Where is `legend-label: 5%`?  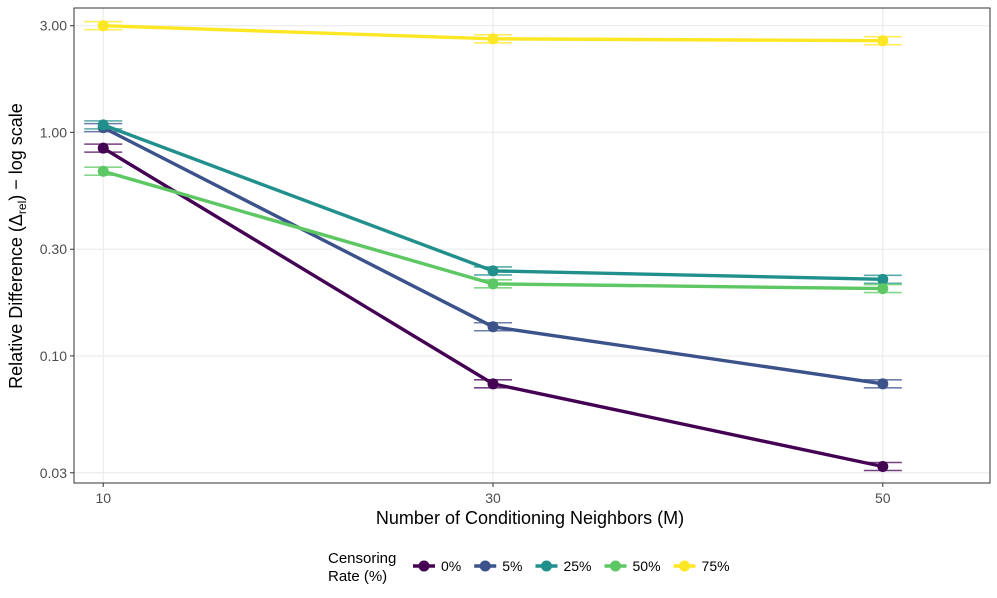 legend-label: 5% is located at coordinates (512, 566).